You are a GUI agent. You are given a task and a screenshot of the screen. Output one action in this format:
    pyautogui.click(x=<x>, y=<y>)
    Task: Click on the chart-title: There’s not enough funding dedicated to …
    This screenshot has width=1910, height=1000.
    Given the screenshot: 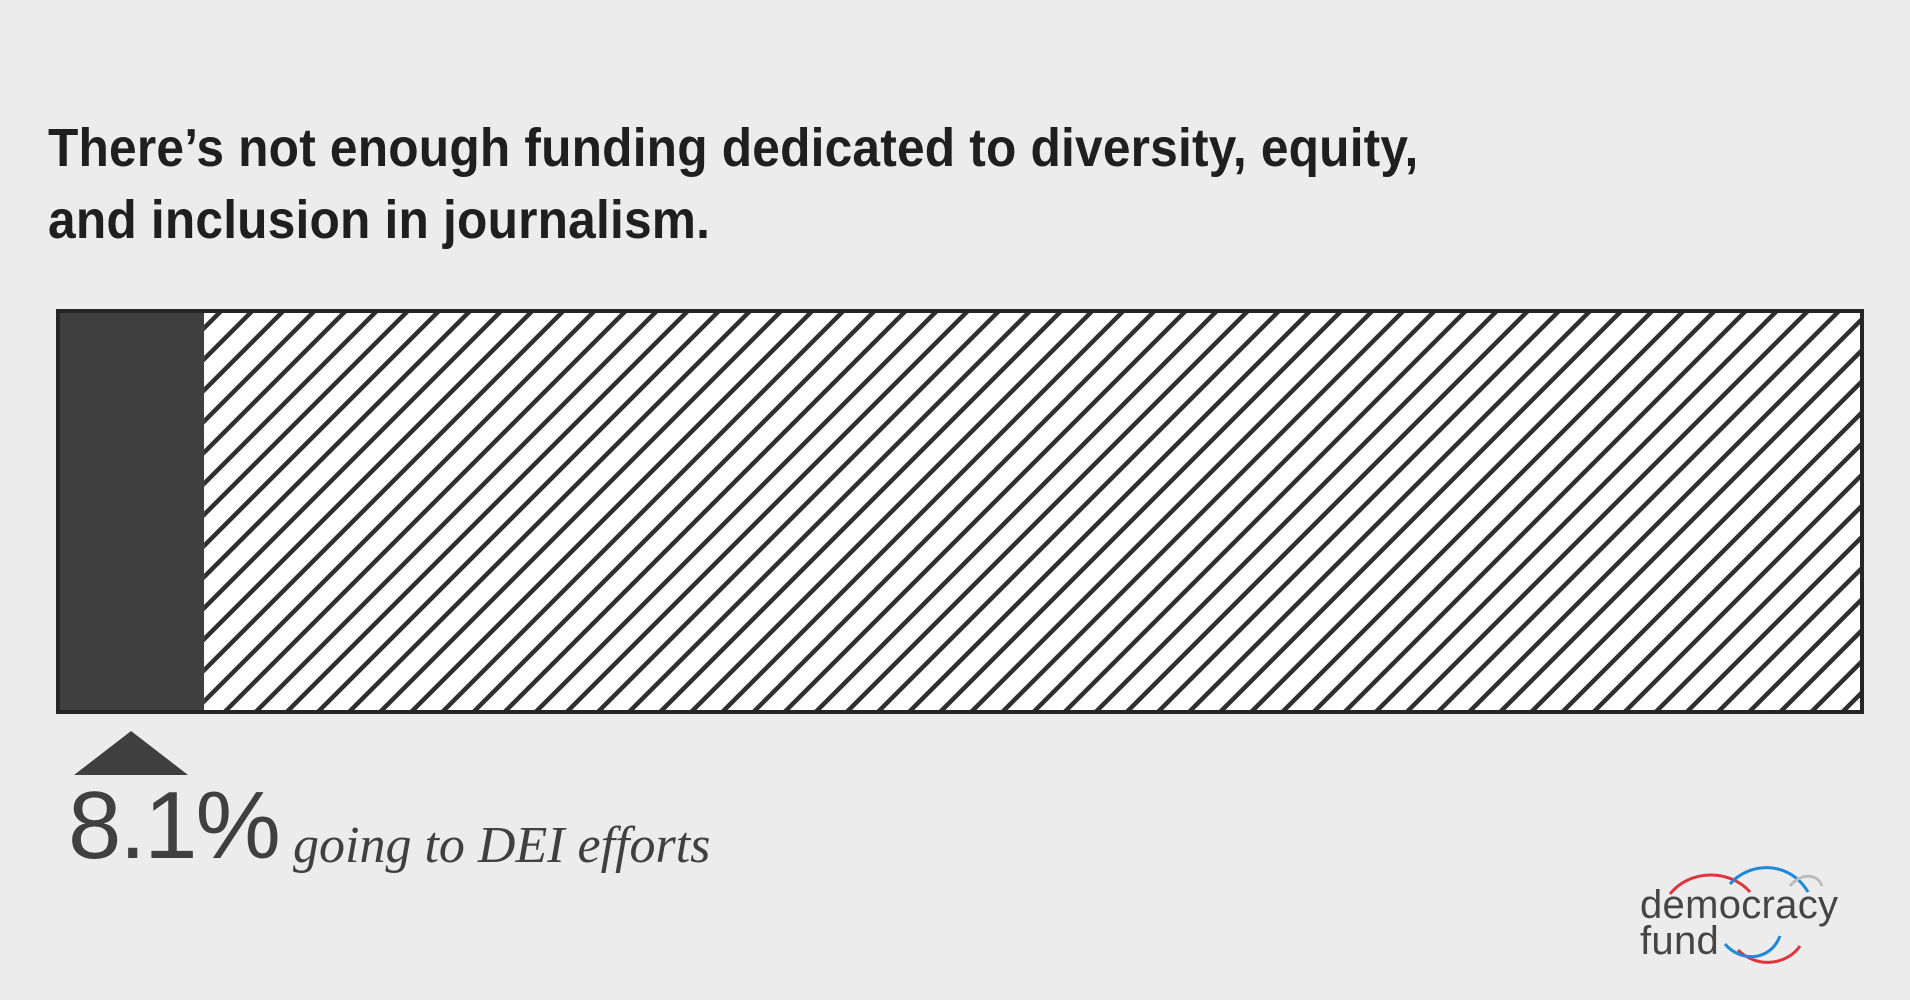 What is the action you would take?
    pyautogui.click(x=733, y=184)
    